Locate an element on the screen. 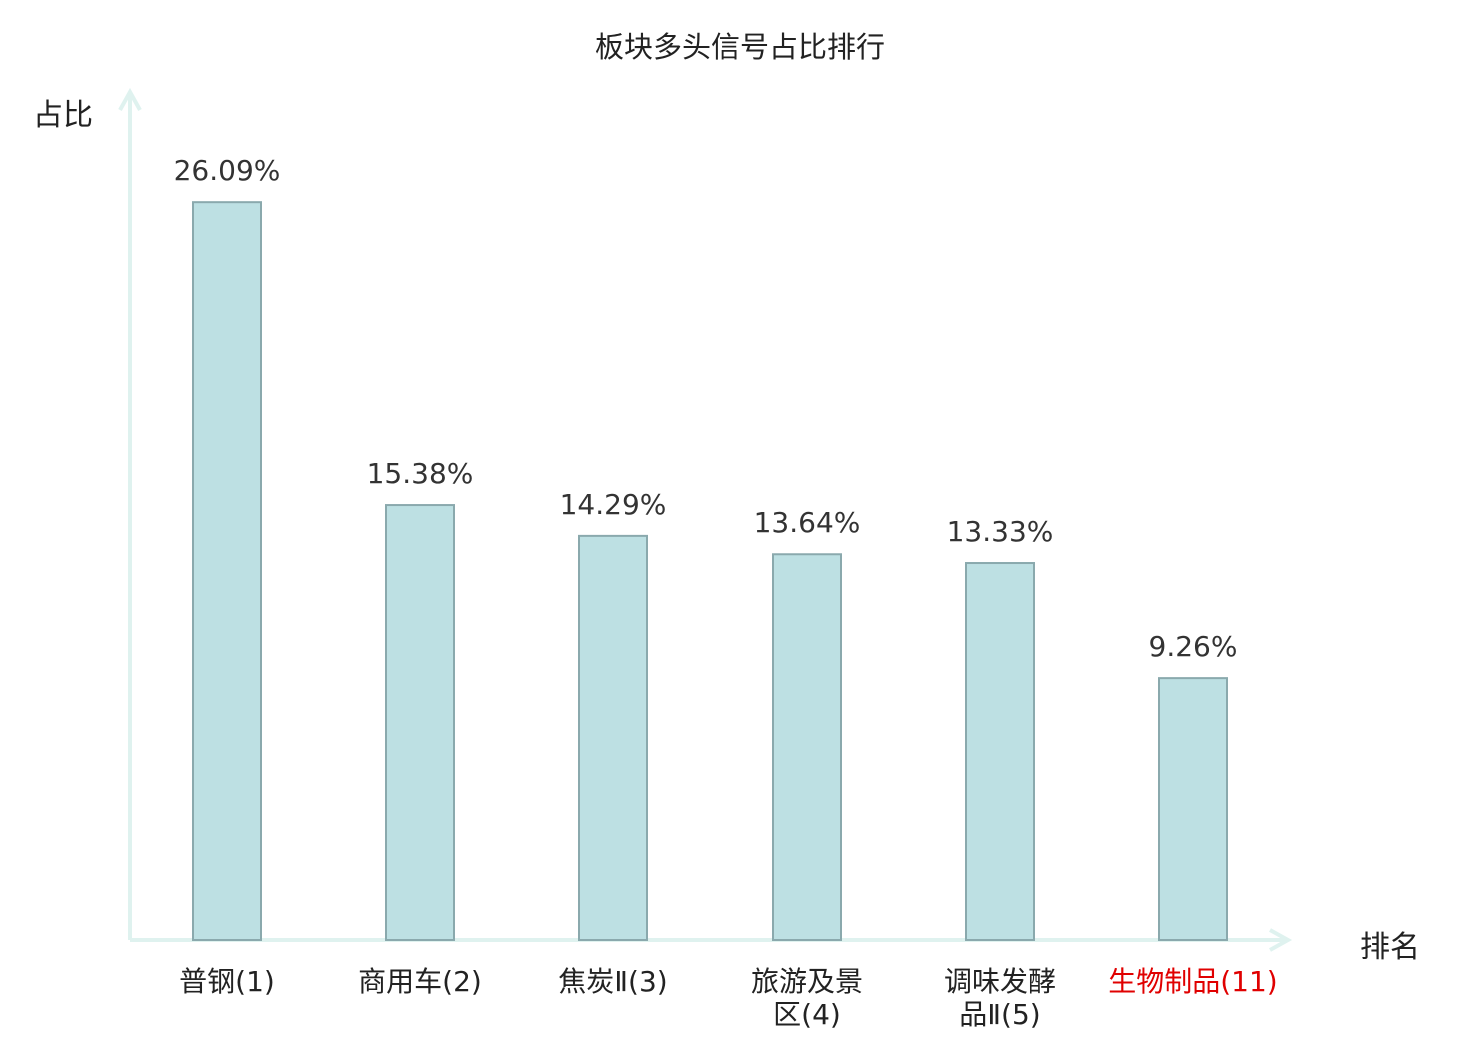 This screenshot has height=1040, width=1480. x-axis-arrow-icon is located at coordinates (1281, 940).